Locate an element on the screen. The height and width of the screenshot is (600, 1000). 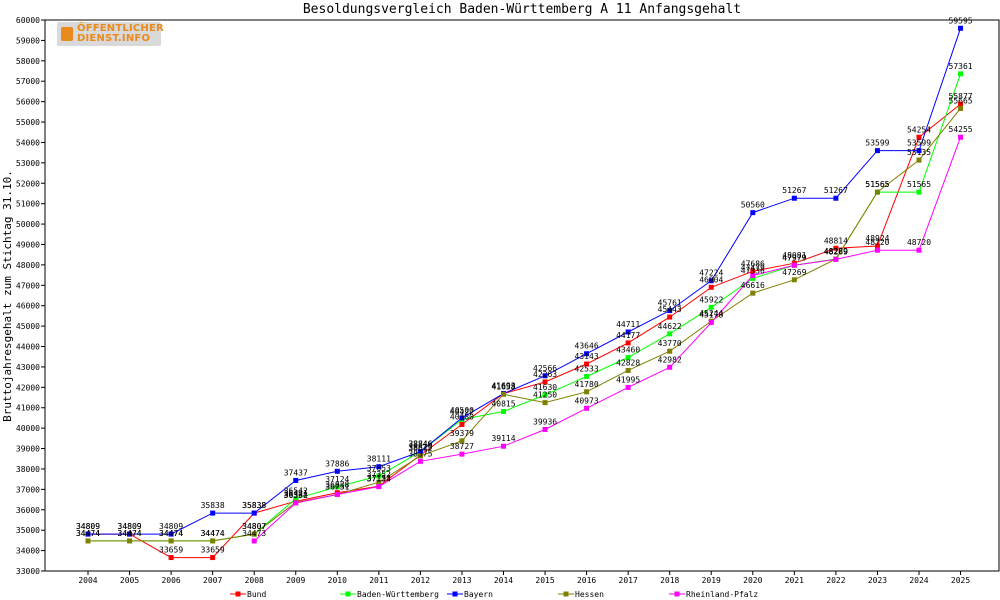
y-tick-label: 41000 is located at coordinates (28, 408).